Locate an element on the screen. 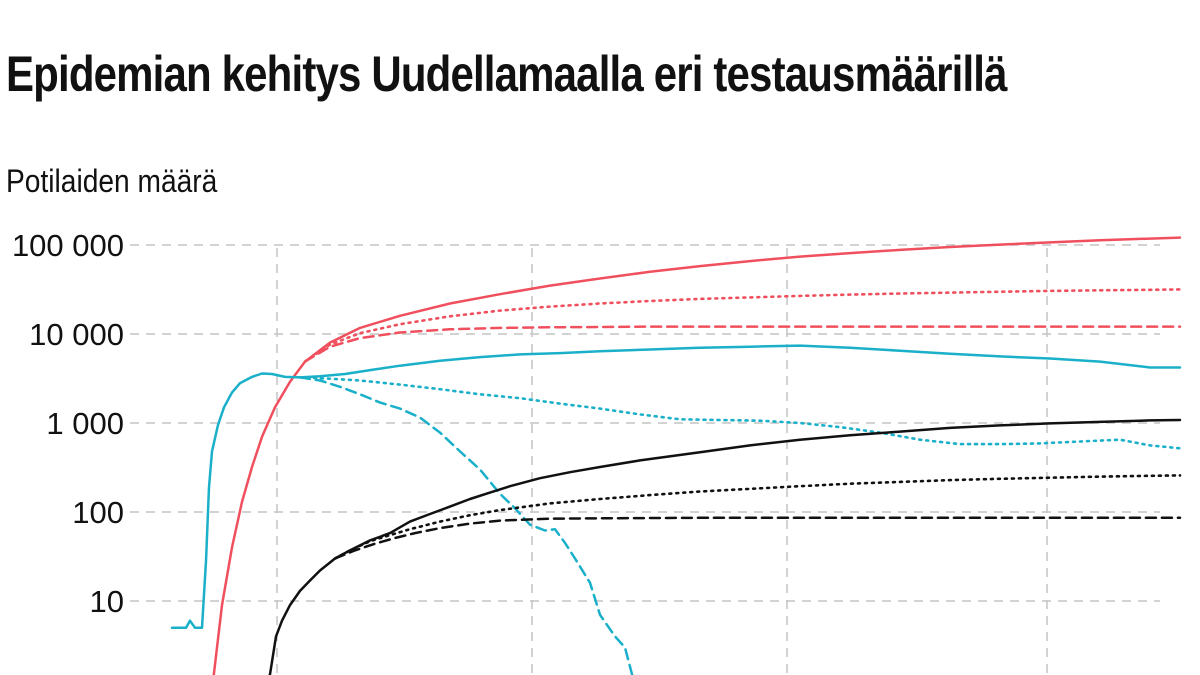  y-axis-label: Potilaiden määrä is located at coordinates (112, 181).